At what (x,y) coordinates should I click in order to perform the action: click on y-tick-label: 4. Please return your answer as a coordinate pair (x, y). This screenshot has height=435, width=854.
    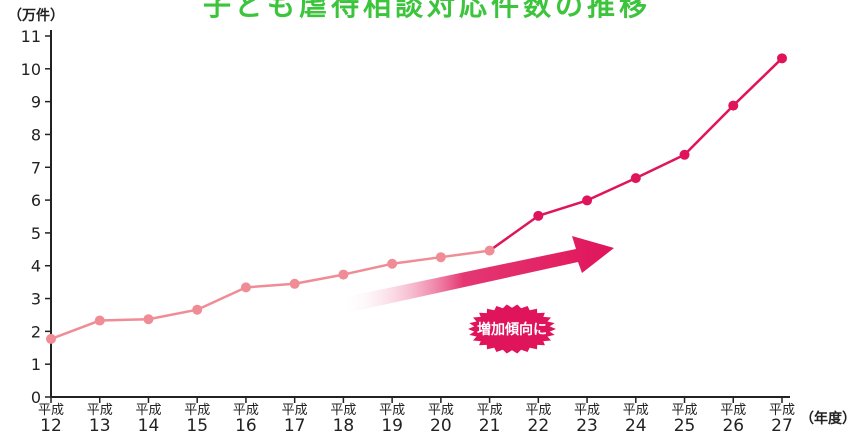
    Looking at the image, I should click on (36, 266).